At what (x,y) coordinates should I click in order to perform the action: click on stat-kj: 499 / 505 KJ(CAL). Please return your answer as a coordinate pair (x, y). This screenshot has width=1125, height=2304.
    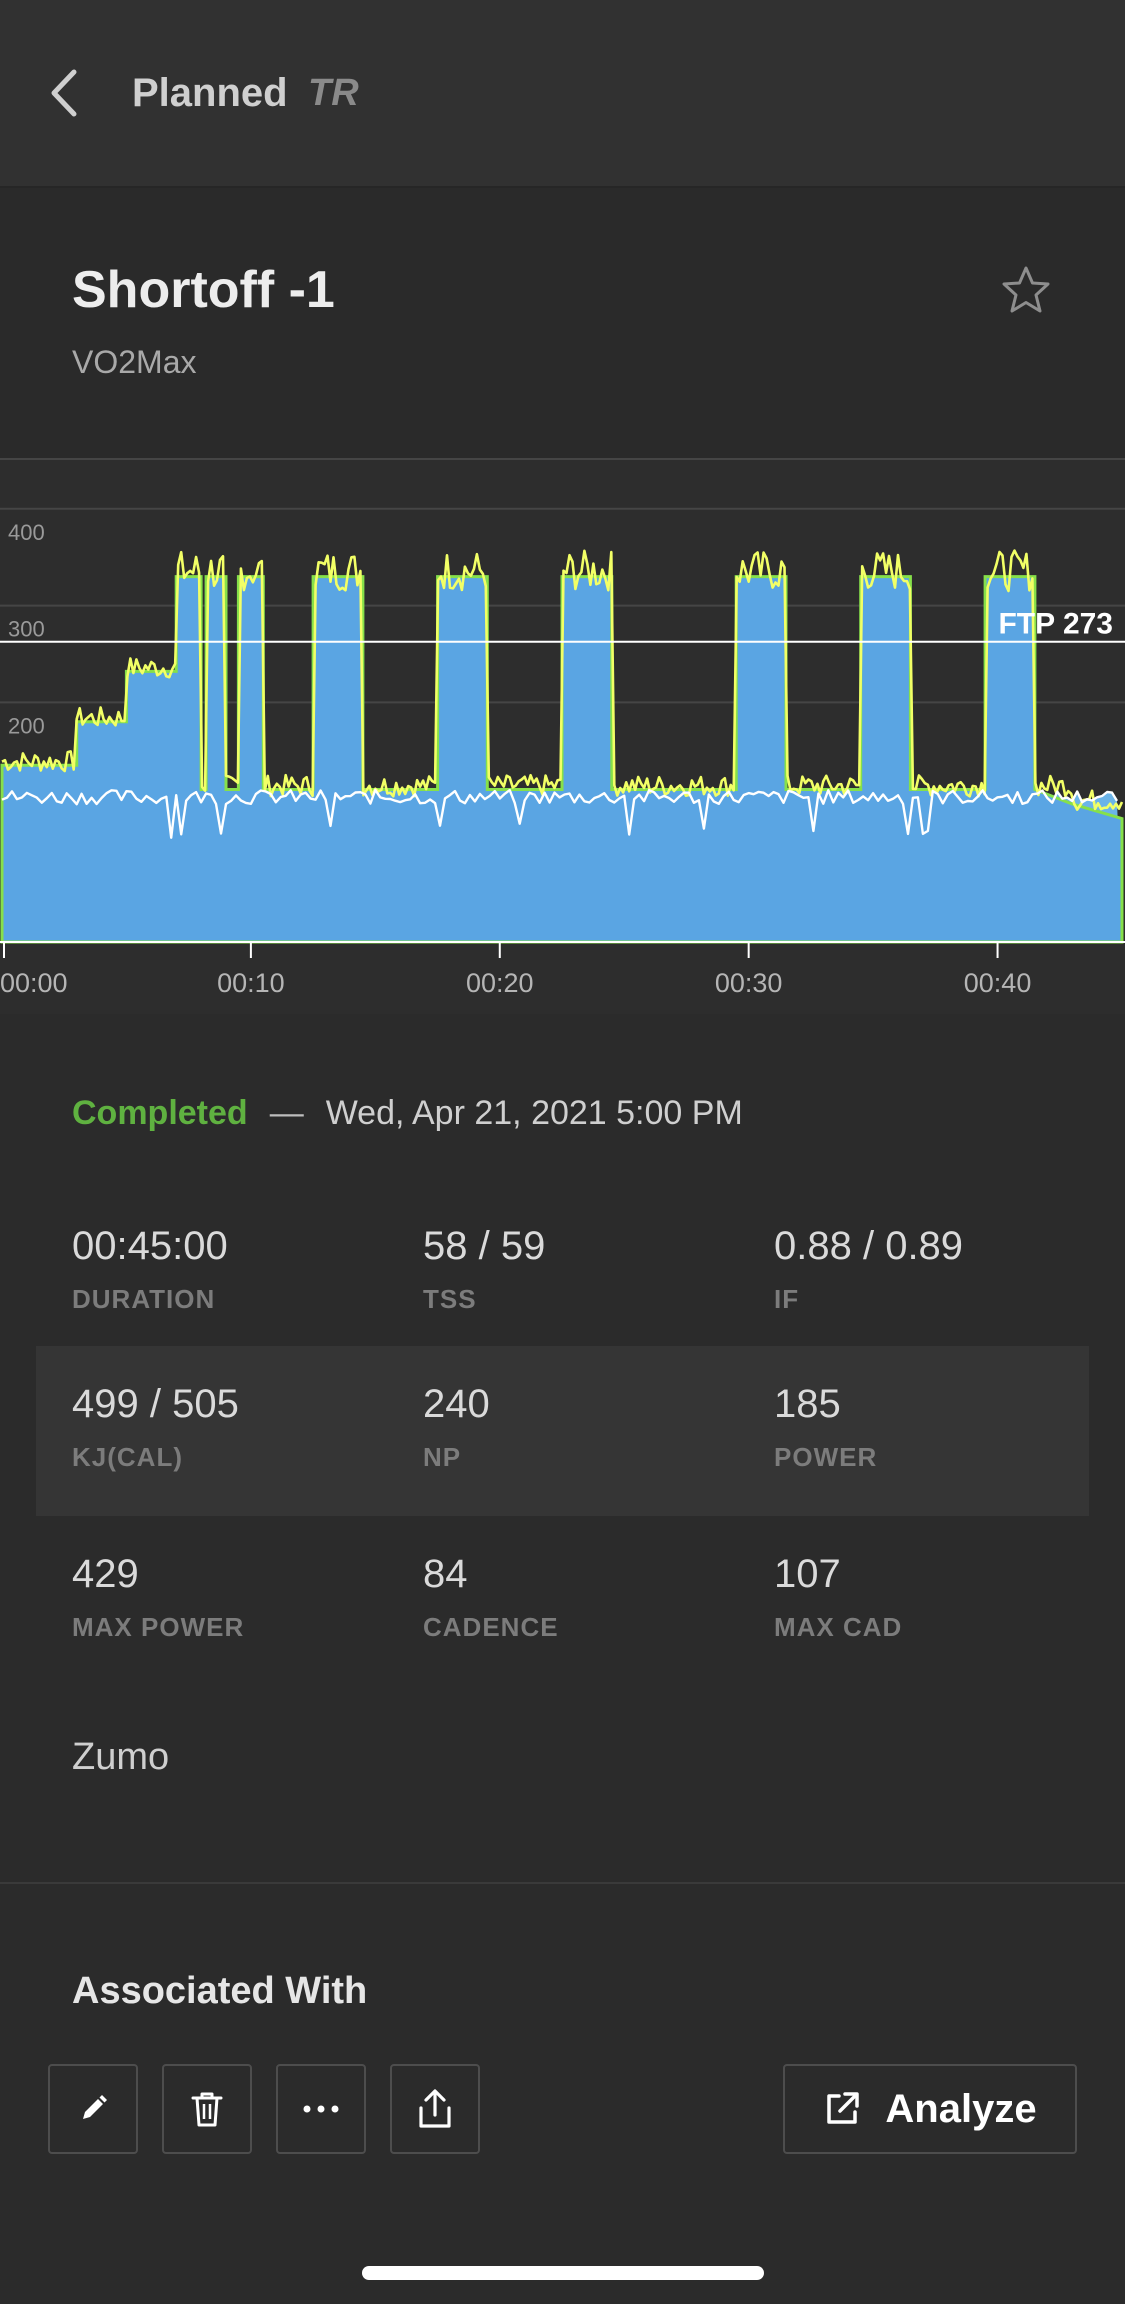
    Looking at the image, I should click on (211, 1431).